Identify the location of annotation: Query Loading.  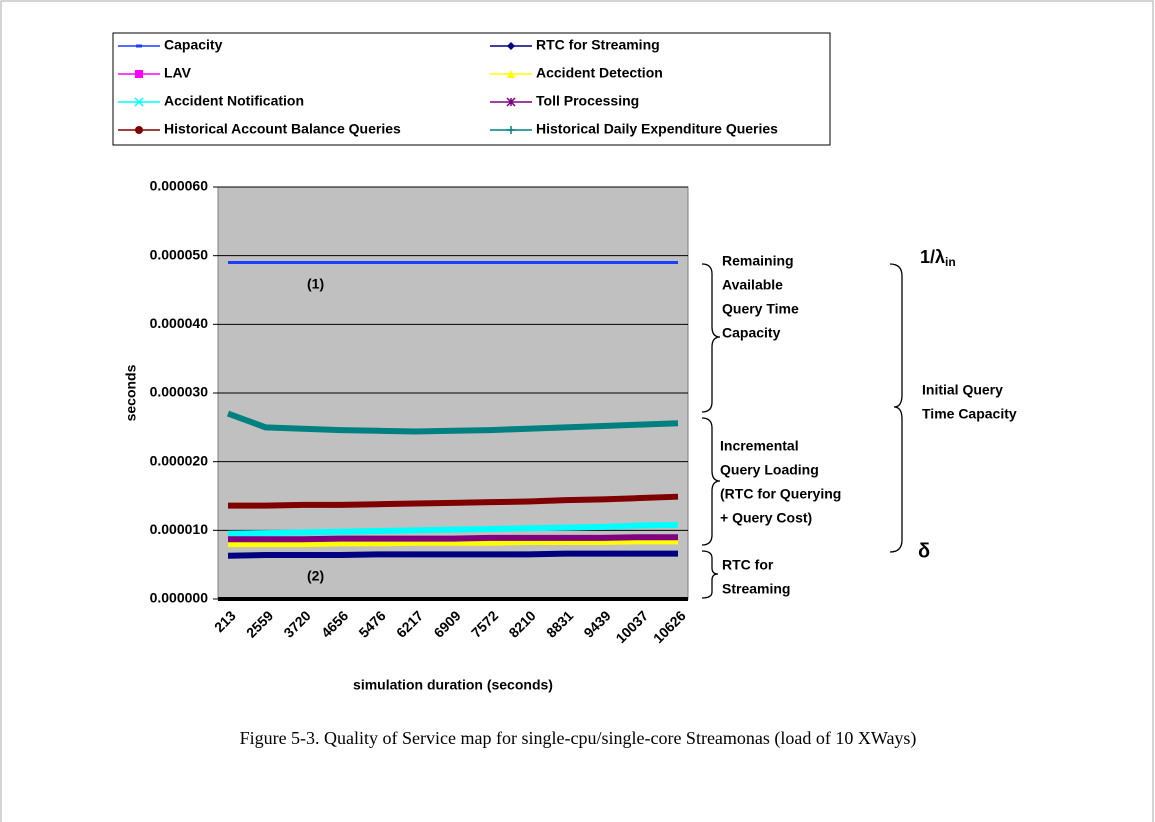
(769, 470).